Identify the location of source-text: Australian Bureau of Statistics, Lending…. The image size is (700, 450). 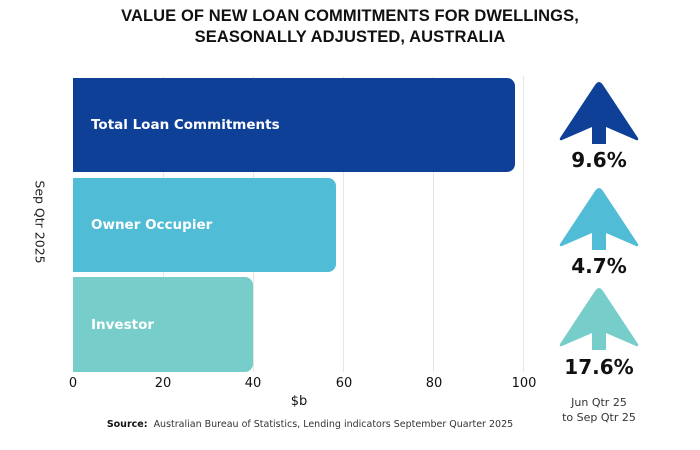
(333, 424).